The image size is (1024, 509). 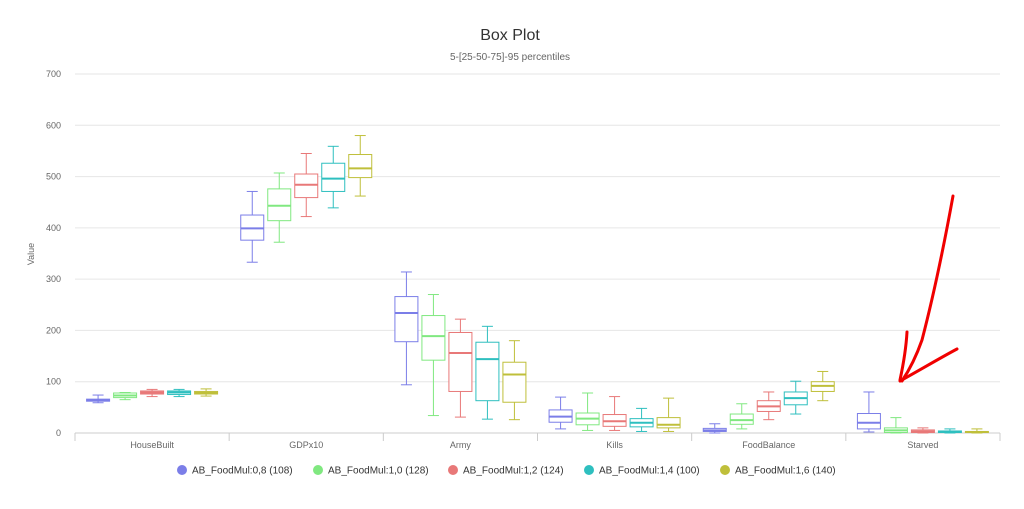 I want to click on red-arrow-icon, so click(x=928, y=288).